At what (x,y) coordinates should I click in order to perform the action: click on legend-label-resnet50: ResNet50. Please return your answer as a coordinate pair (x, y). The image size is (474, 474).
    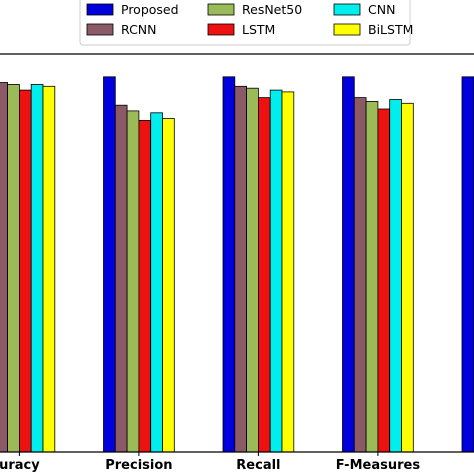
    Looking at the image, I should click on (272, 9).